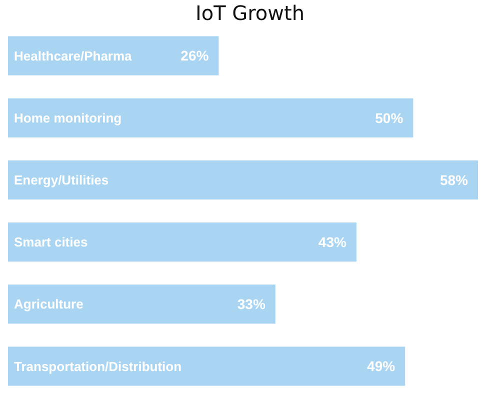 This screenshot has height=396, width=500. Describe the element at coordinates (454, 180) in the screenshot. I see `data-label: 58%` at that location.